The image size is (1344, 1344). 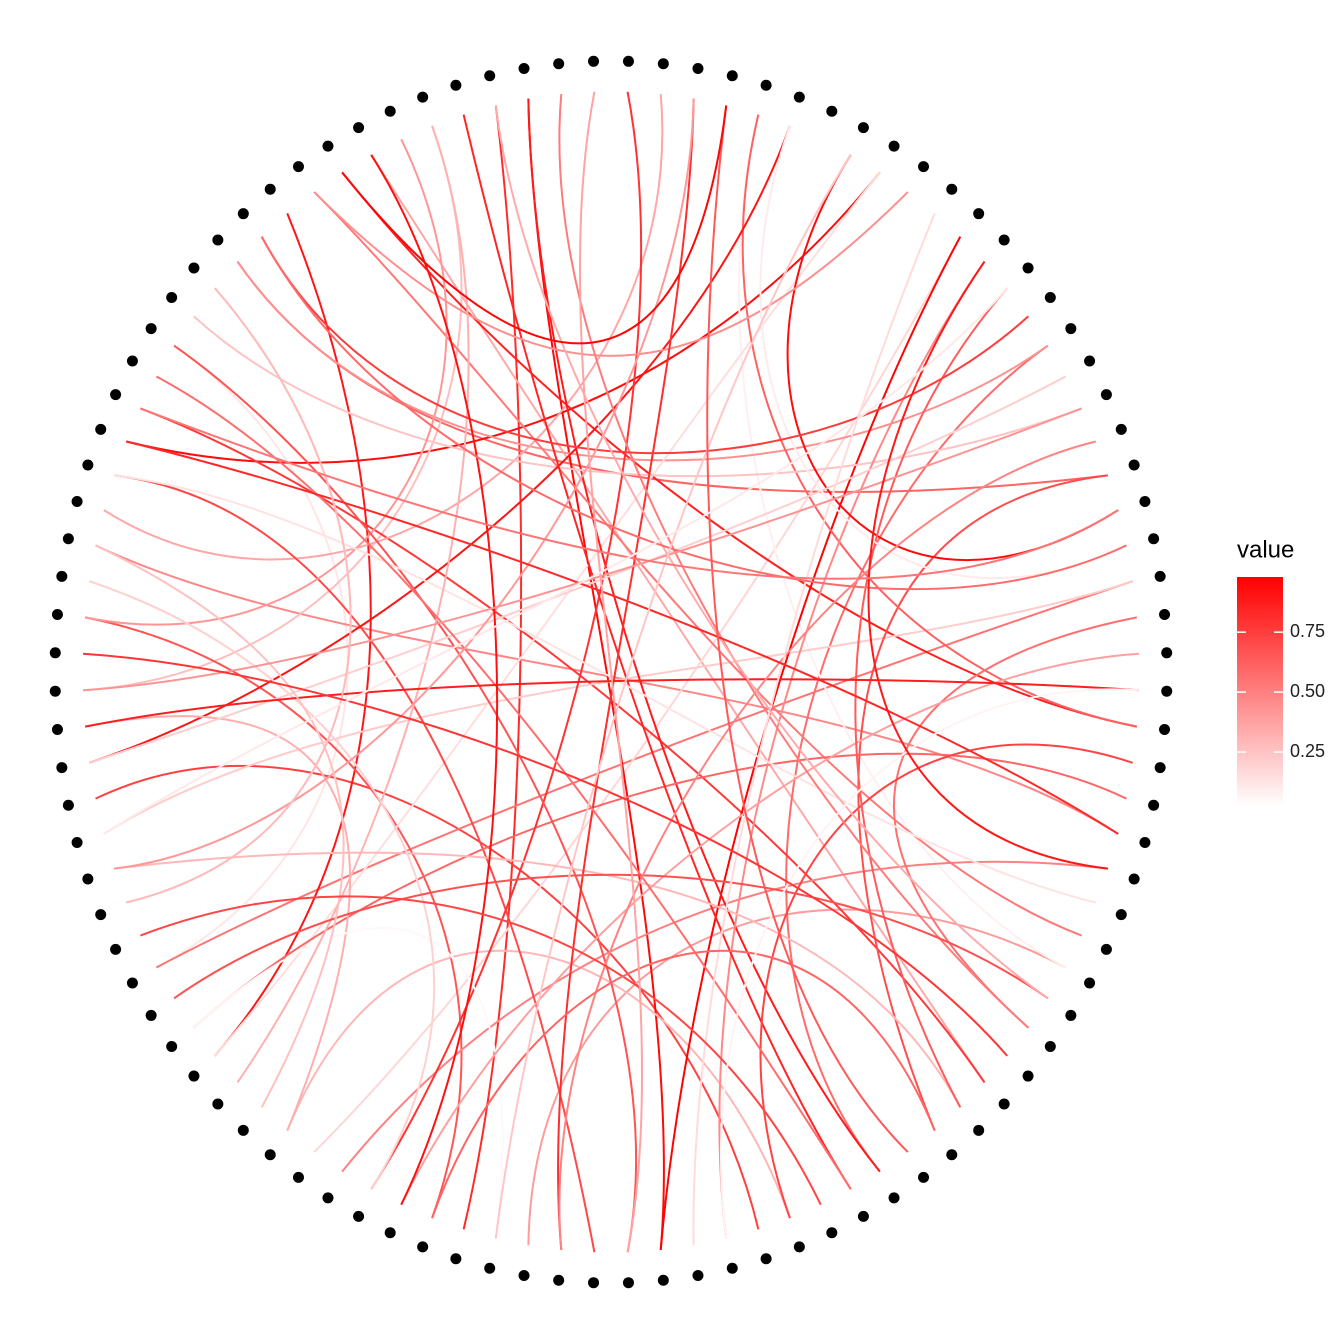 I want to click on colorbar-label: 0.50, so click(x=1307, y=691).